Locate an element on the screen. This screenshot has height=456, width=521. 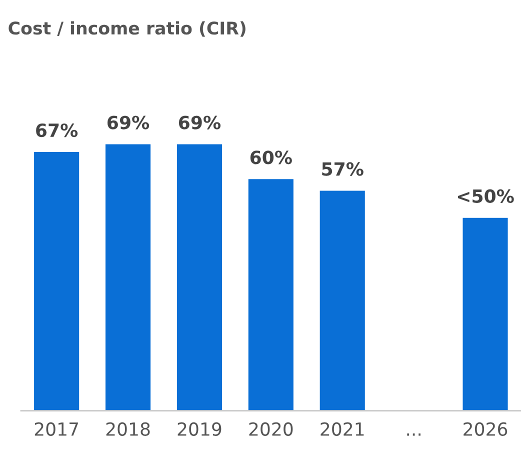
chart-title: Cost / income ratio (CIR) is located at coordinates (127, 29).